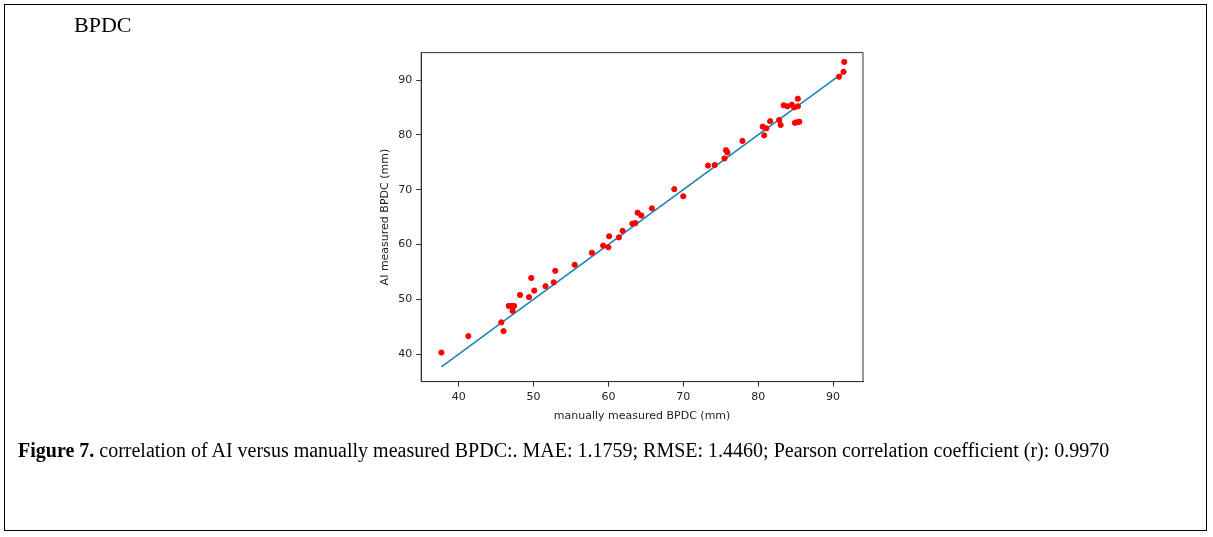  Describe the element at coordinates (833, 397) in the screenshot. I see `x-tick-label: 90` at that location.